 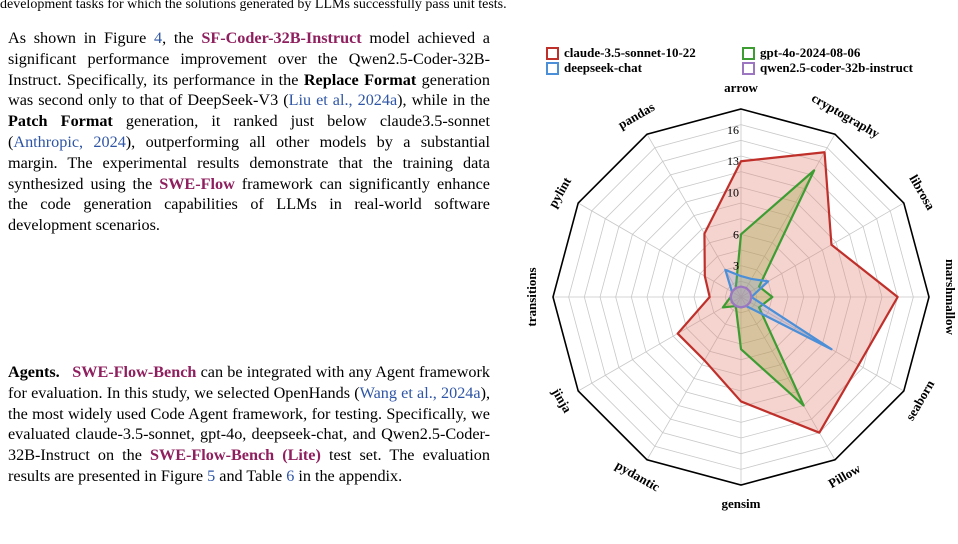 I want to click on category-label: librosa, so click(x=922, y=192).